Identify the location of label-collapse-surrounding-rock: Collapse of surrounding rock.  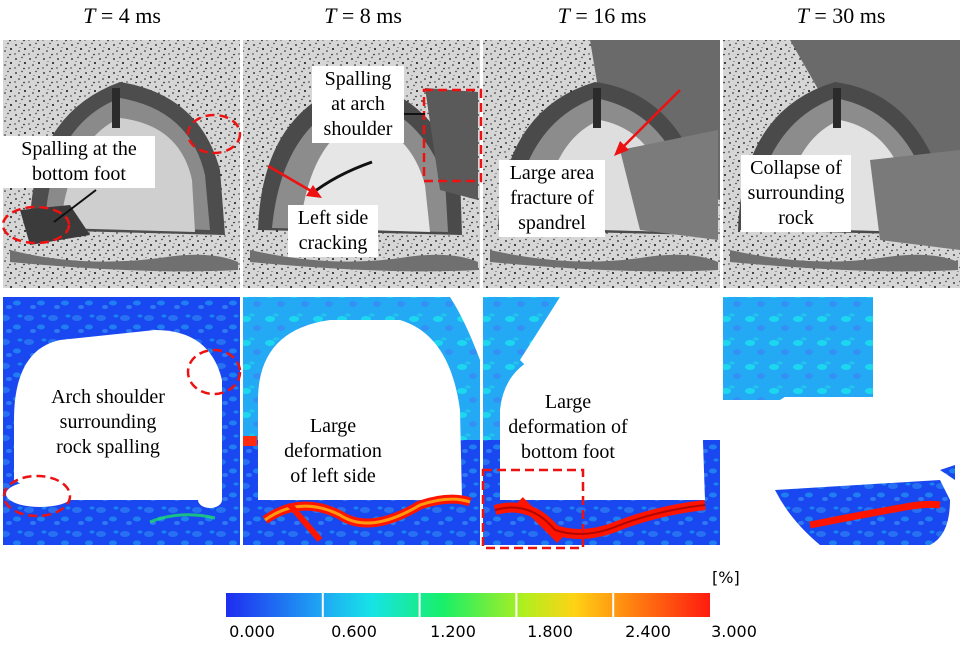
(796, 193).